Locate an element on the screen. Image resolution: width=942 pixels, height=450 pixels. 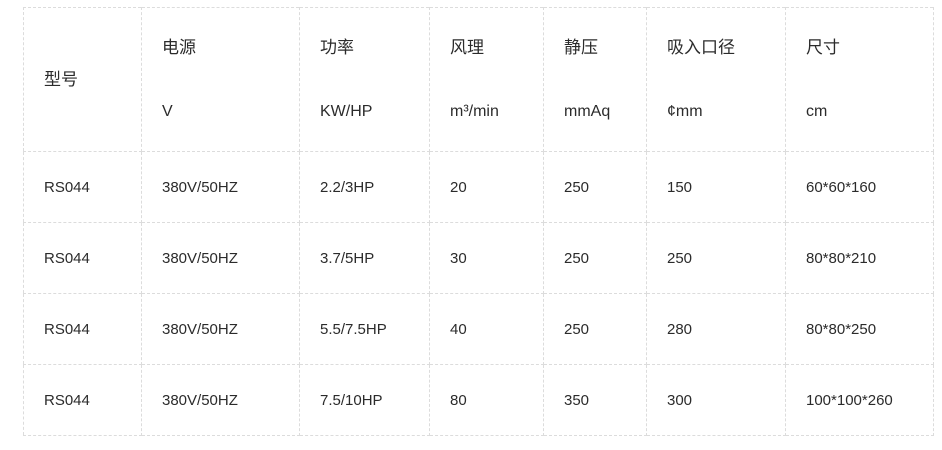
cell-dimensions: 80*80*250 is located at coordinates (859, 329).